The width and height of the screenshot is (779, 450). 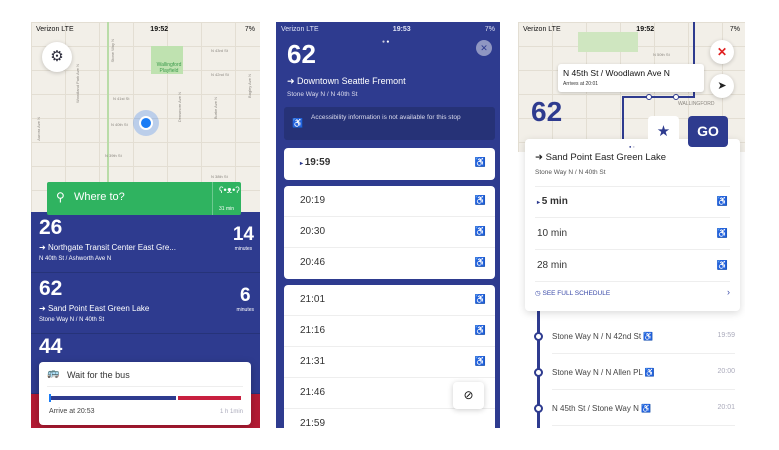 What do you see at coordinates (632, 234) in the screenshot?
I see `arrival-row: 10 min ♿` at bounding box center [632, 234].